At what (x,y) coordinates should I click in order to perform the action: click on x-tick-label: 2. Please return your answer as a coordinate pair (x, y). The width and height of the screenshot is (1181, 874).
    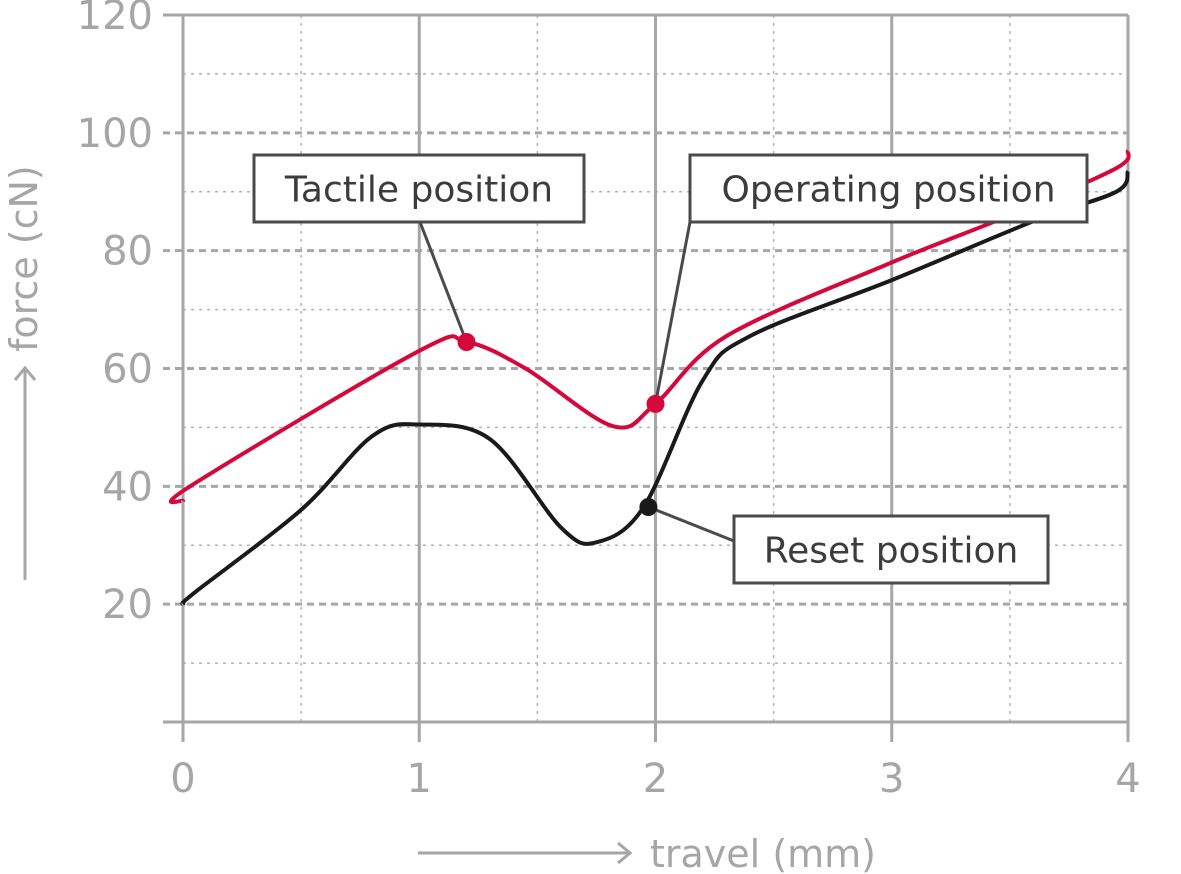
    Looking at the image, I should click on (655, 779).